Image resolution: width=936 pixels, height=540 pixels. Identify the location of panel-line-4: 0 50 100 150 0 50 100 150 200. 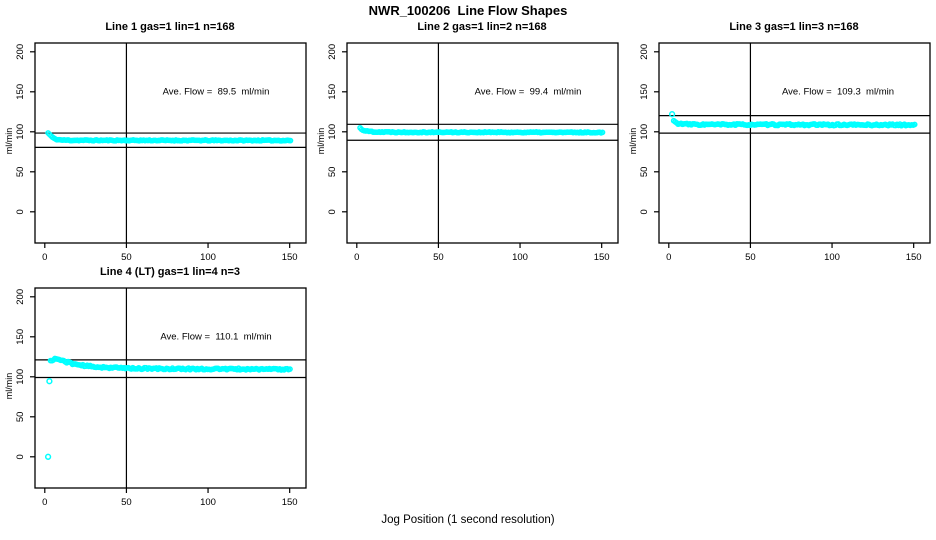
(161, 397).